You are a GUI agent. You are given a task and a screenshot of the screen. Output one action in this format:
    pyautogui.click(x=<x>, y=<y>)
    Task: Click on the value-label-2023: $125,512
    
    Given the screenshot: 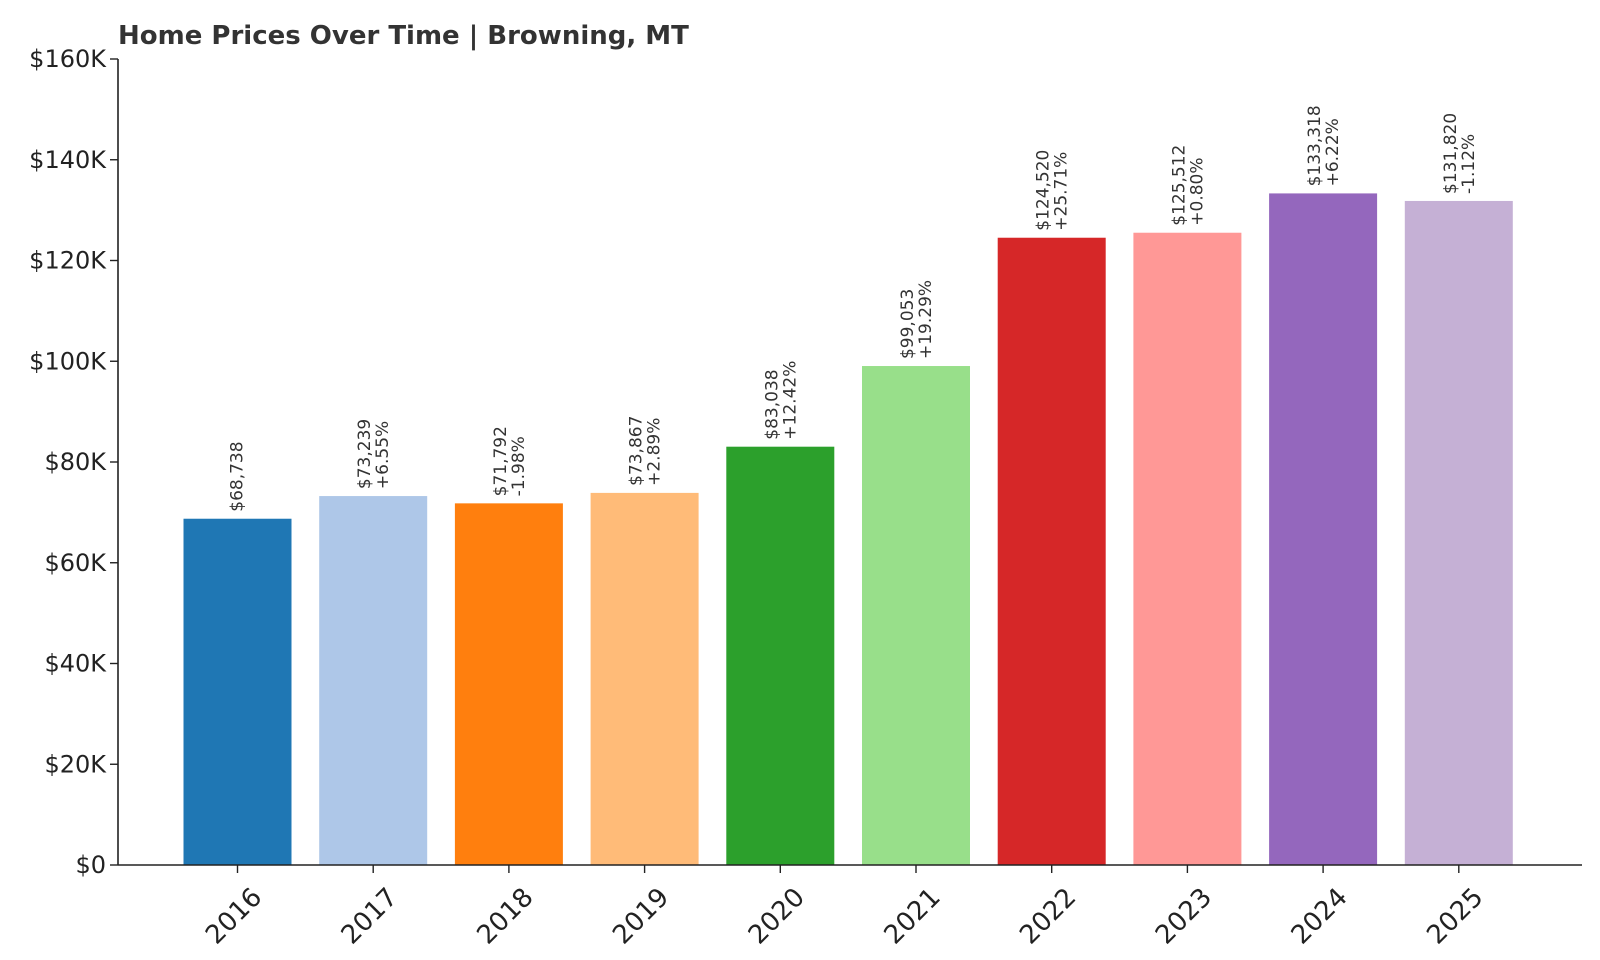 What is the action you would take?
    pyautogui.click(x=1179, y=185)
    